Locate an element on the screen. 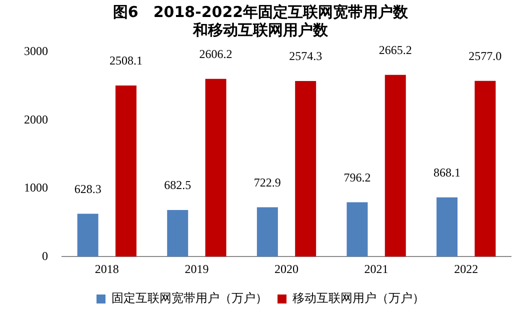  data-label: 682.5 is located at coordinates (178, 185).